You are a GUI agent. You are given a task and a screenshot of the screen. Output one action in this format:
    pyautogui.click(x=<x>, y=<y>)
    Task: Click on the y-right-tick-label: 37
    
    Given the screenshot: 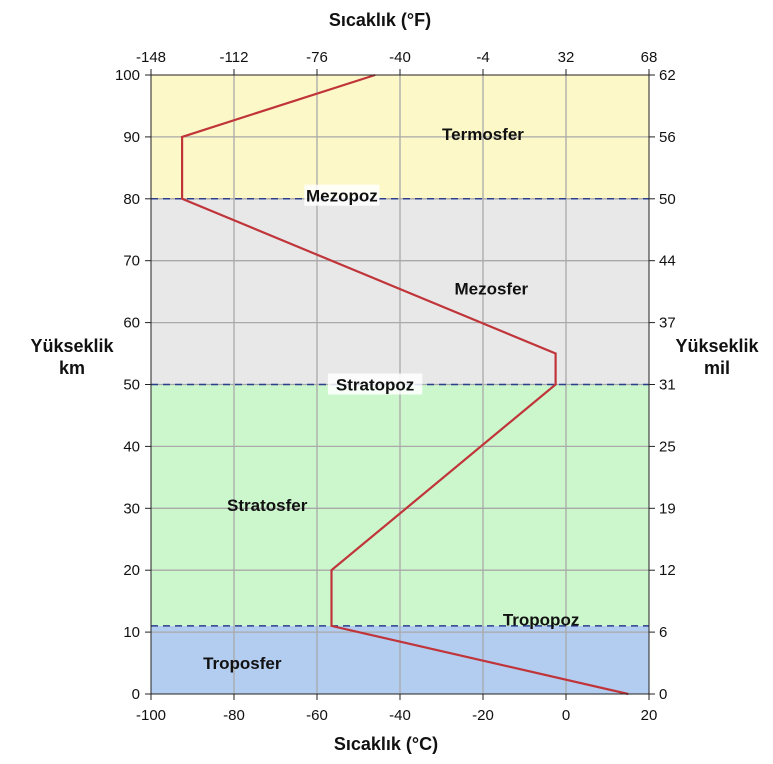 What is the action you would take?
    pyautogui.click(x=667, y=323)
    